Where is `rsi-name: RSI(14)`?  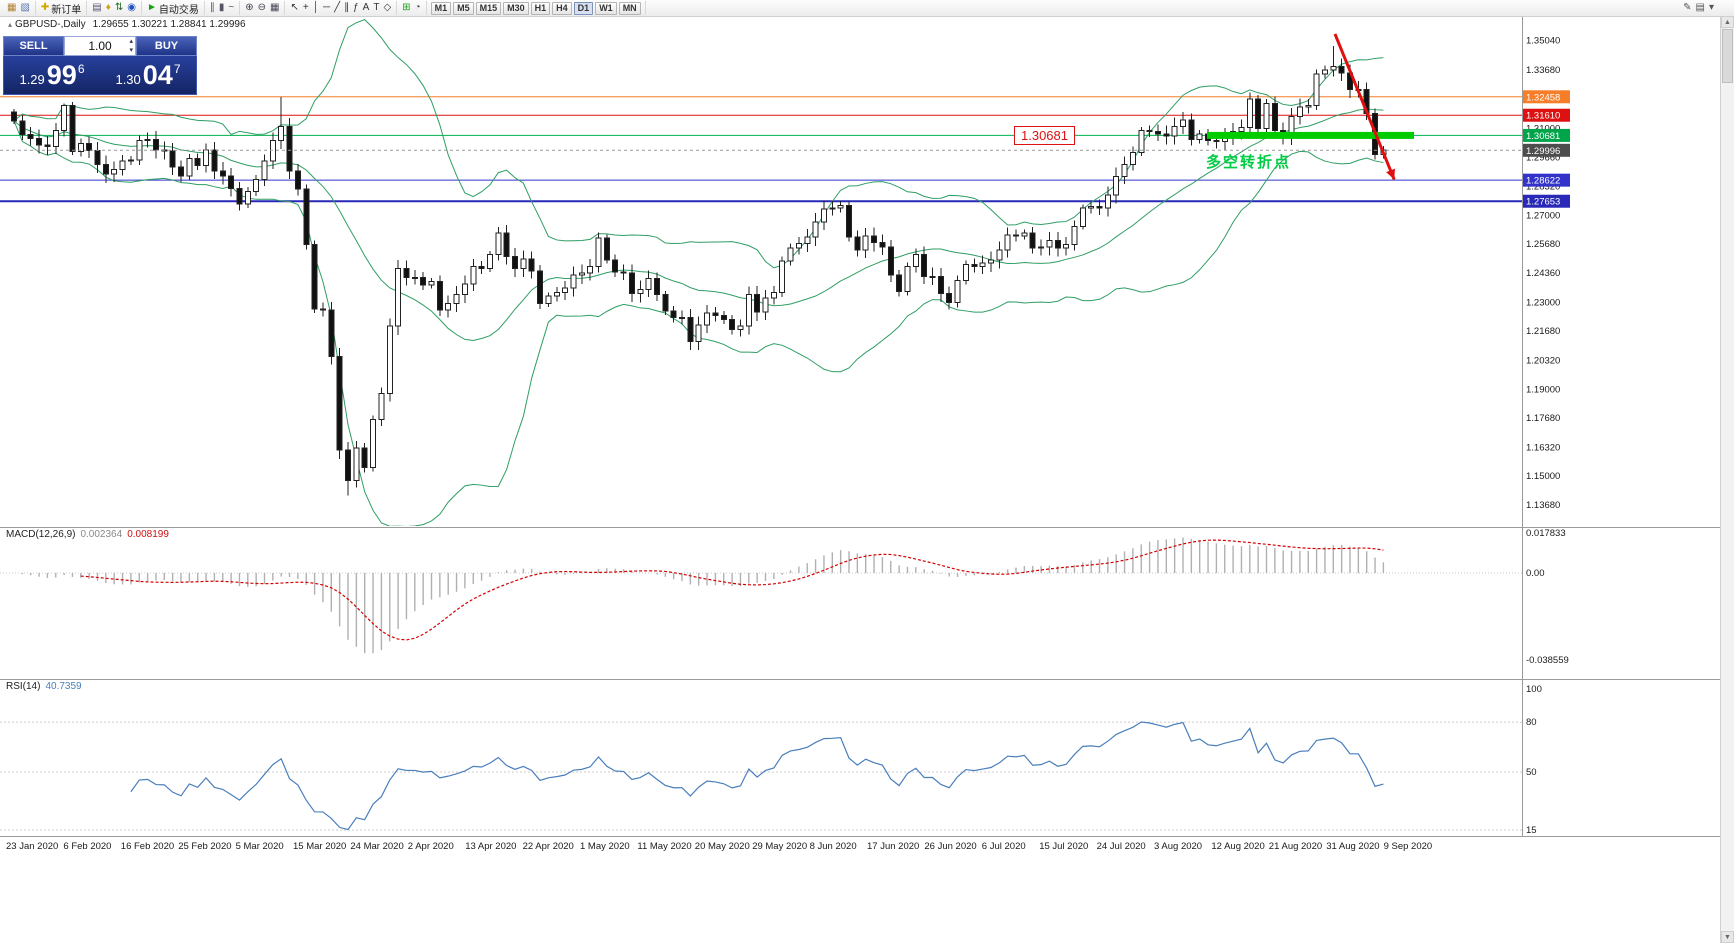 rsi-name: RSI(14) is located at coordinates (23, 686).